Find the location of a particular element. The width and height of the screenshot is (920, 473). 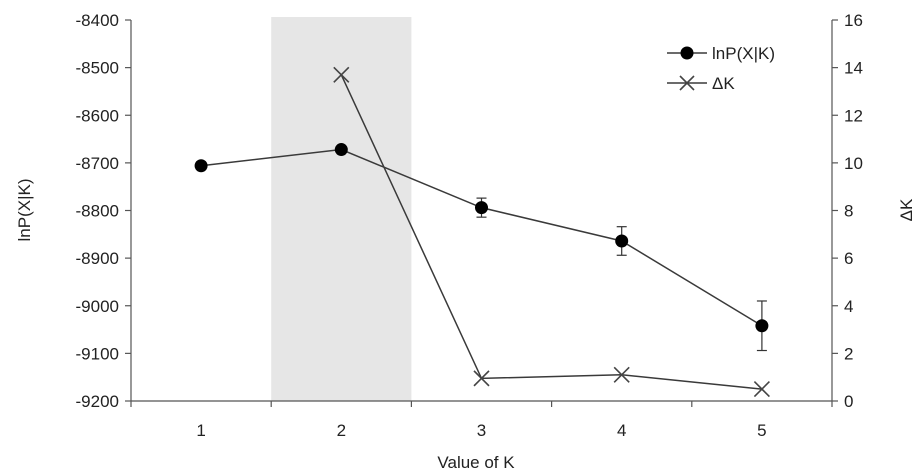

legend-dk-label: ΔK is located at coordinates (723, 83).